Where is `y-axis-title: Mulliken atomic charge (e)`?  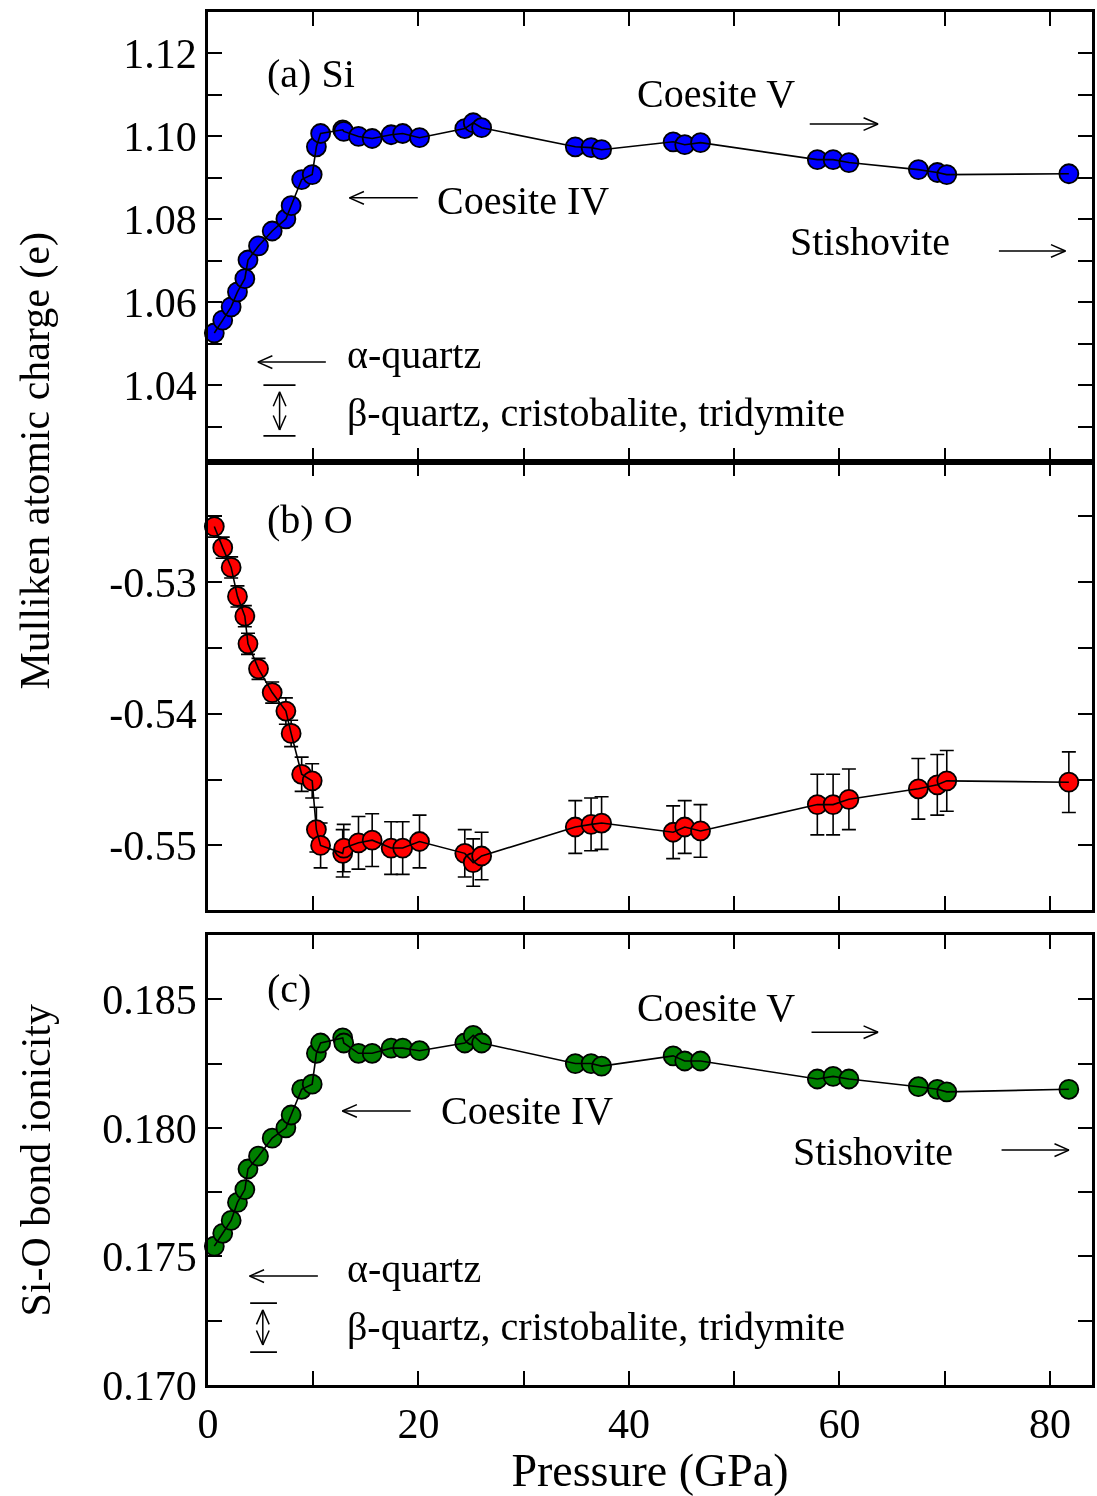 y-axis-title: Mulliken atomic charge (e) is located at coordinates (35, 461).